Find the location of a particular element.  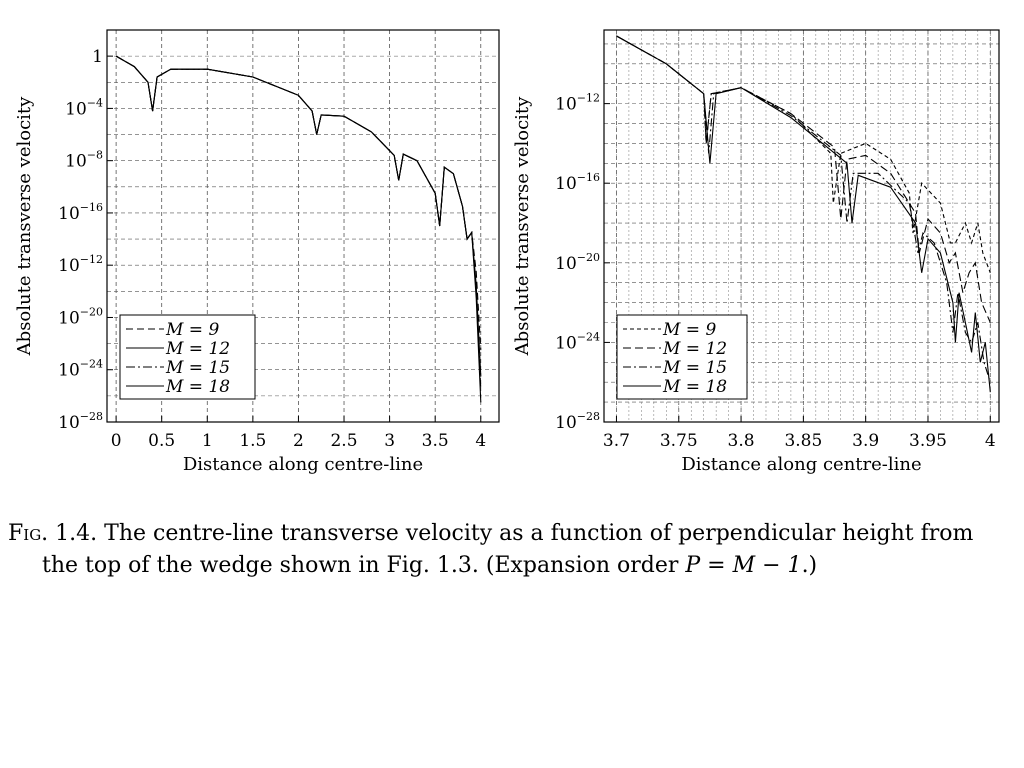

x-tick-label: 3 is located at coordinates (389, 441).